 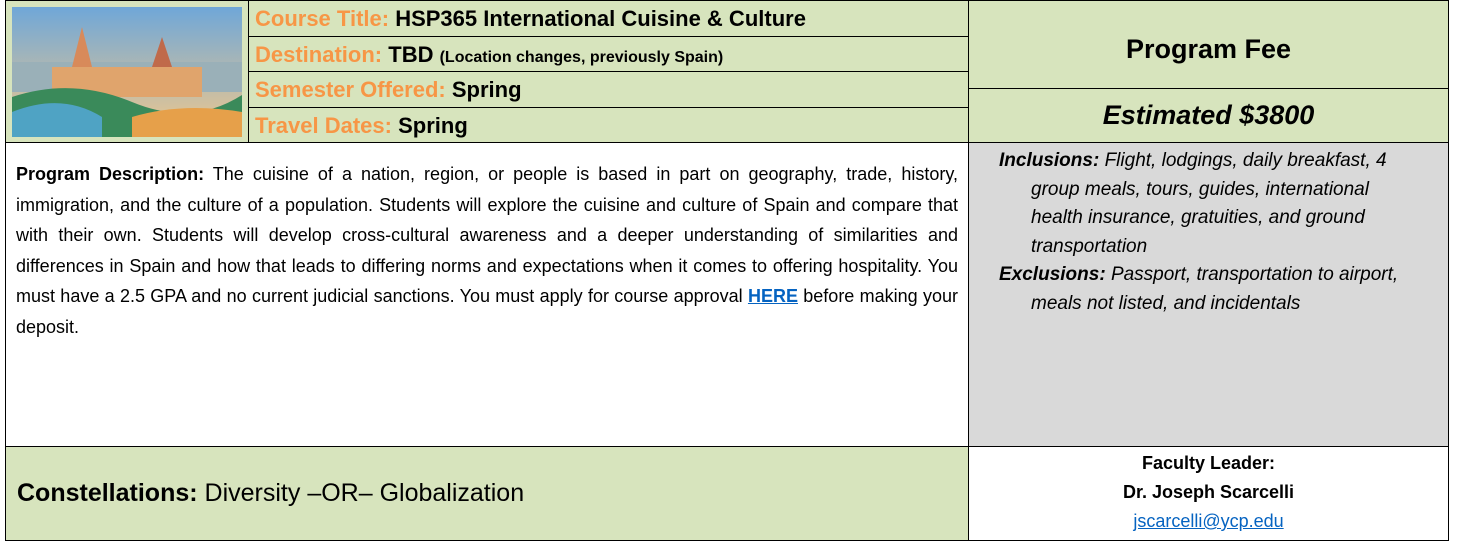 I want to click on label: Course Title:, so click(x=322, y=18).